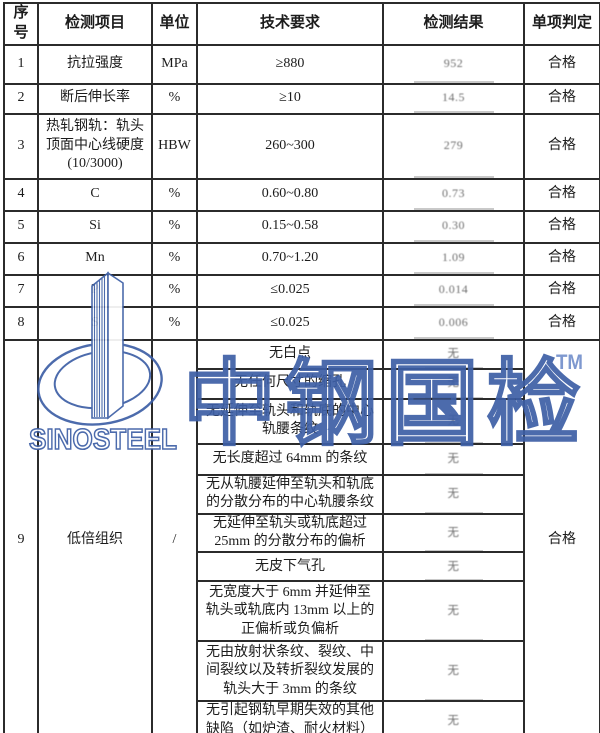  What do you see at coordinates (95, 258) in the screenshot?
I see `cell-item: Mn` at bounding box center [95, 258].